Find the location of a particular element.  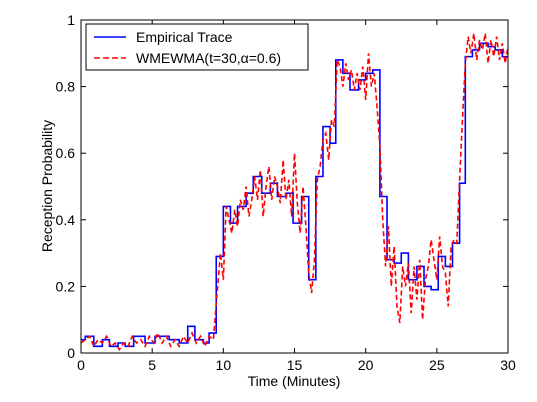

y-tick-label: 0.6 is located at coordinates (66, 153).